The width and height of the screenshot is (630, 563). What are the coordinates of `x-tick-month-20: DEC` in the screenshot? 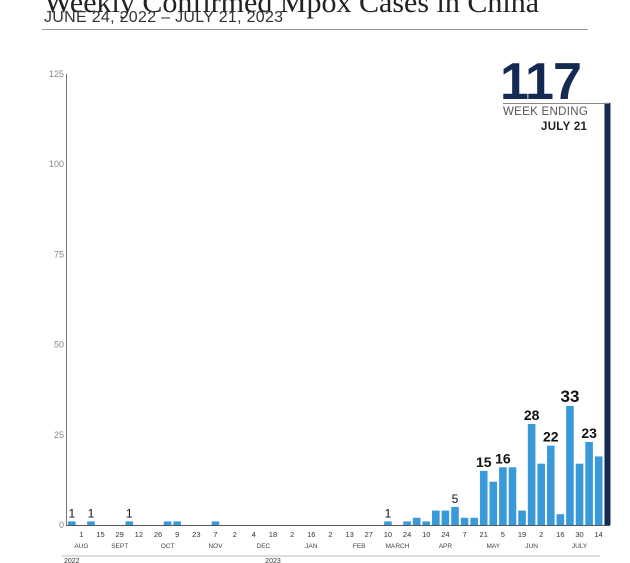 It's located at (264, 546).